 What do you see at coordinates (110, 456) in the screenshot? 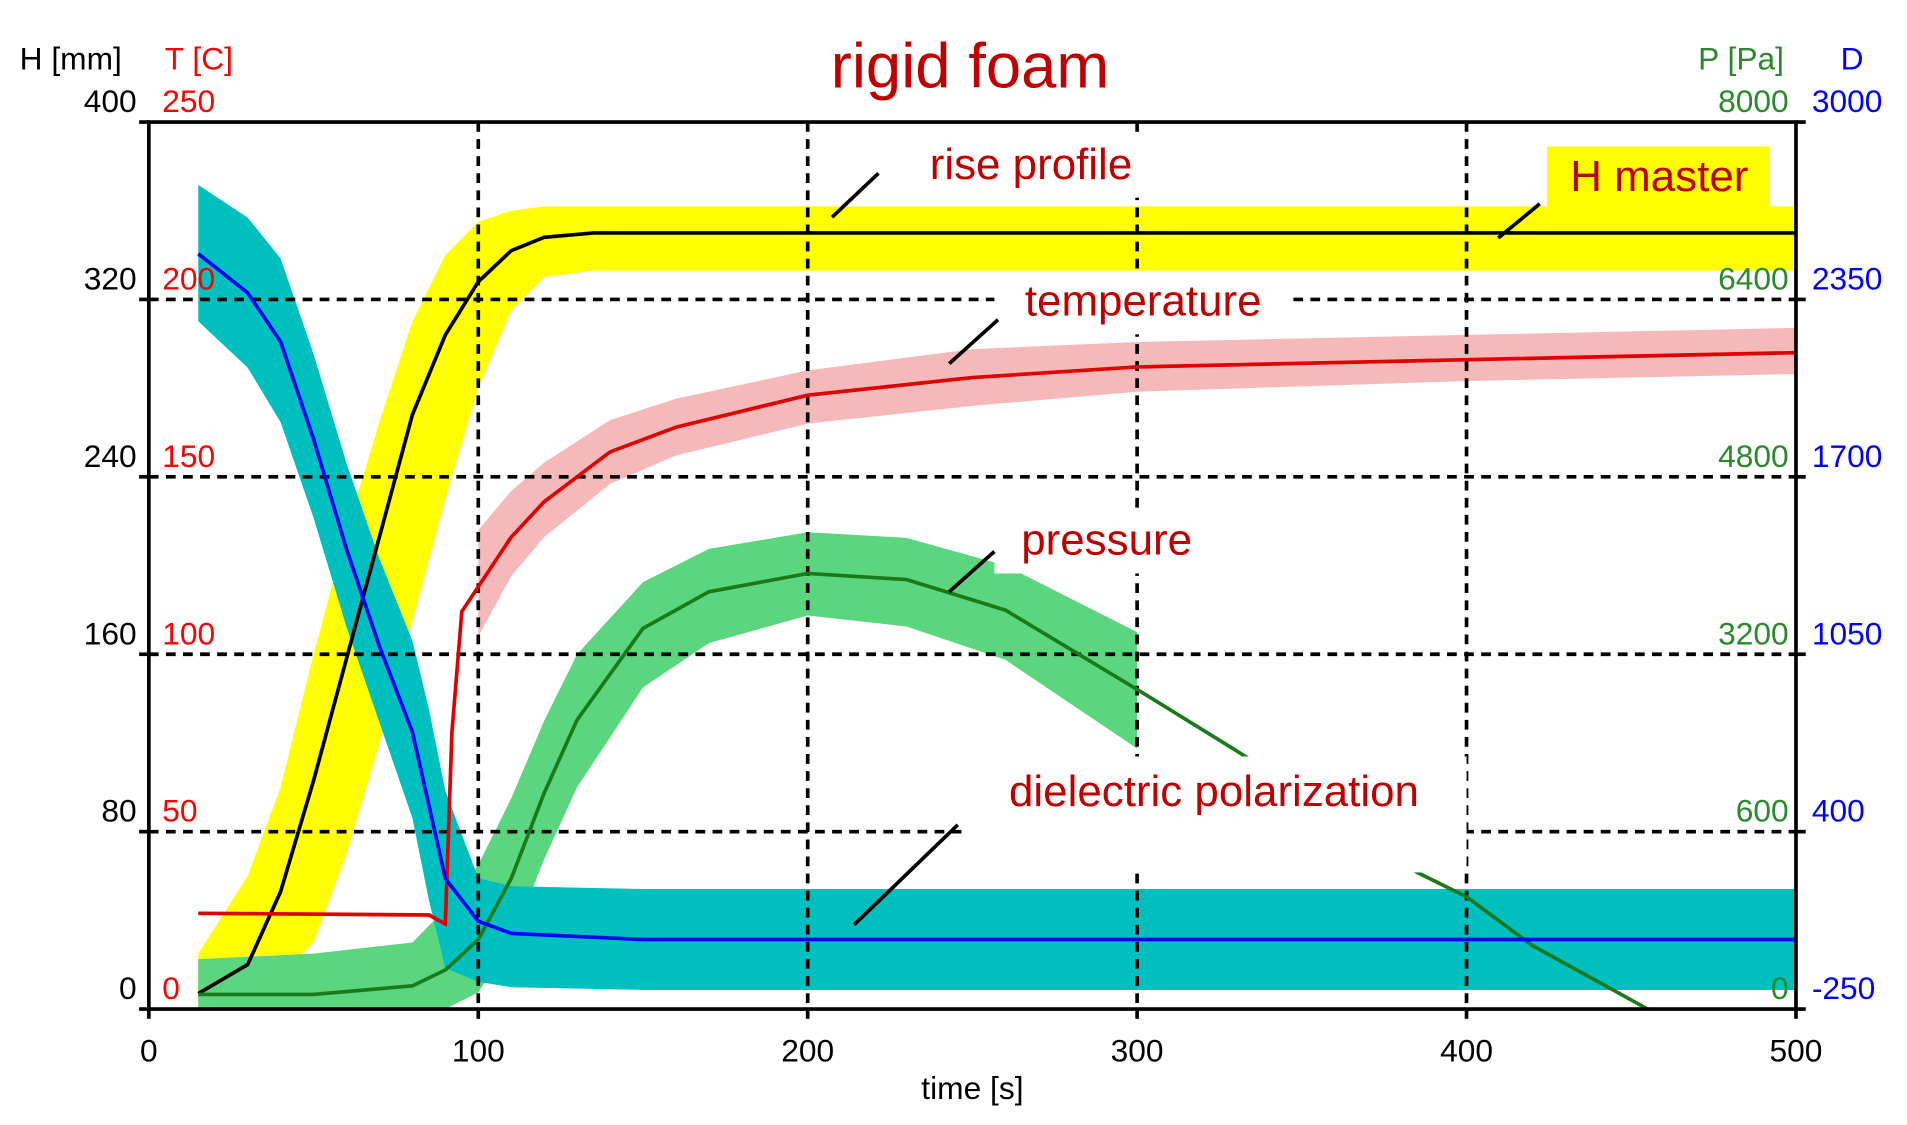
I see `y-tick-label: 240` at bounding box center [110, 456].